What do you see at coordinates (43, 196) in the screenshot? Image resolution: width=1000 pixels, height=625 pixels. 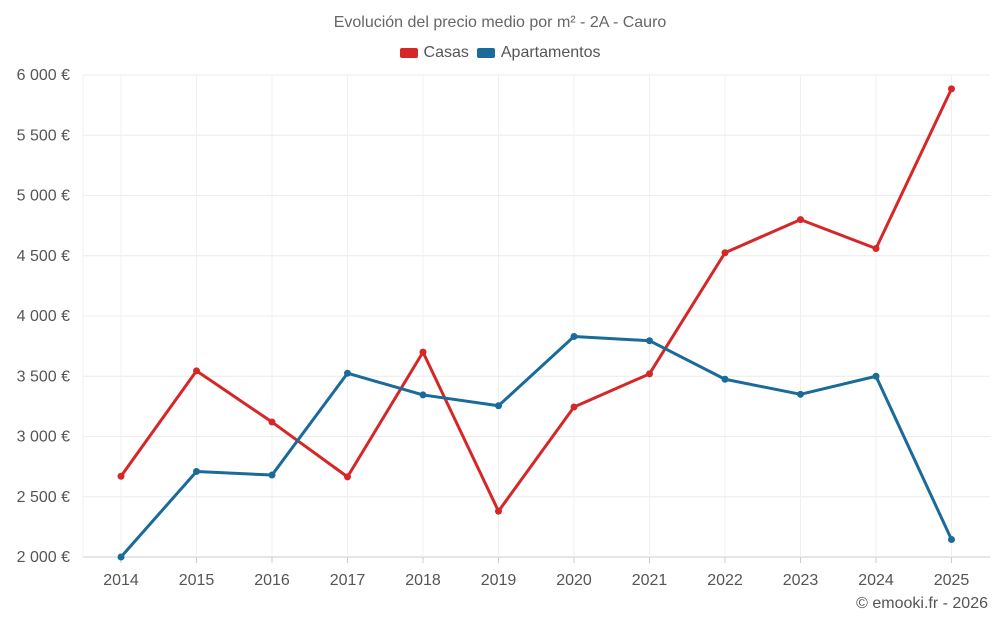 I see `y-tick-label: 5 000 €` at bounding box center [43, 196].